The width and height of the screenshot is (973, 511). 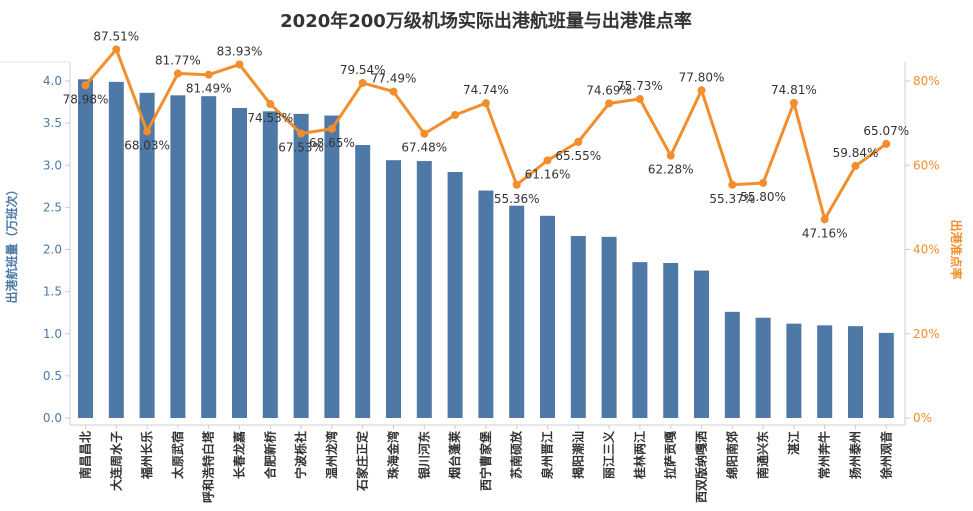 I want to click on bar-湛江, so click(x=794, y=370).